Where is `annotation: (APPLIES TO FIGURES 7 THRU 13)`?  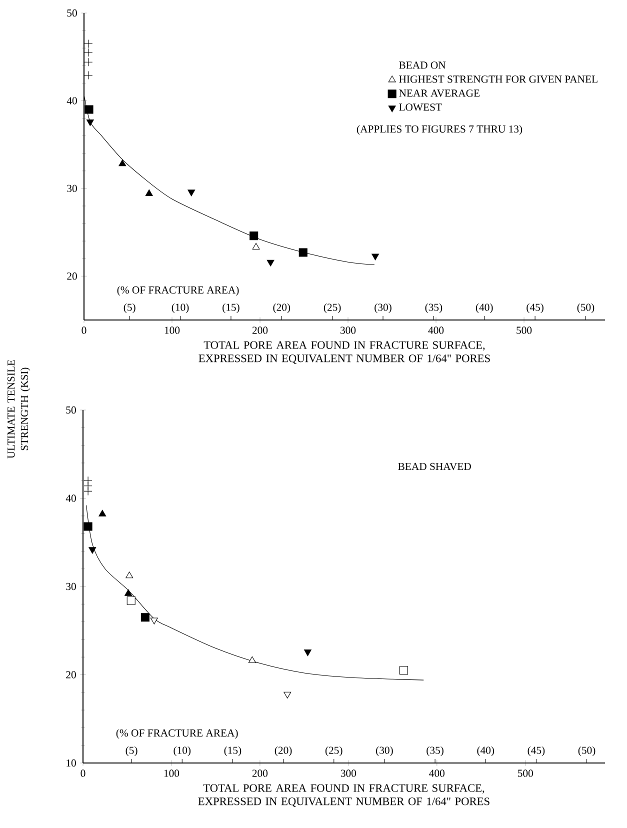
annotation: (APPLIES TO FIGURES 7 THRU 13) is located at coordinates (439, 130).